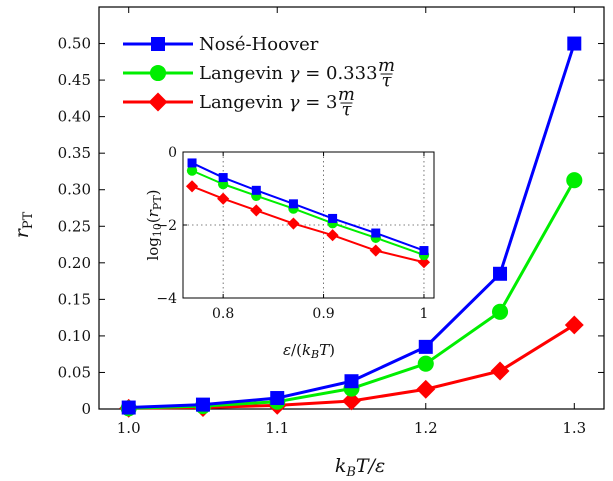 The image size is (613, 481). I want to click on main-y-tick-label: 0.45, so click(74, 80).